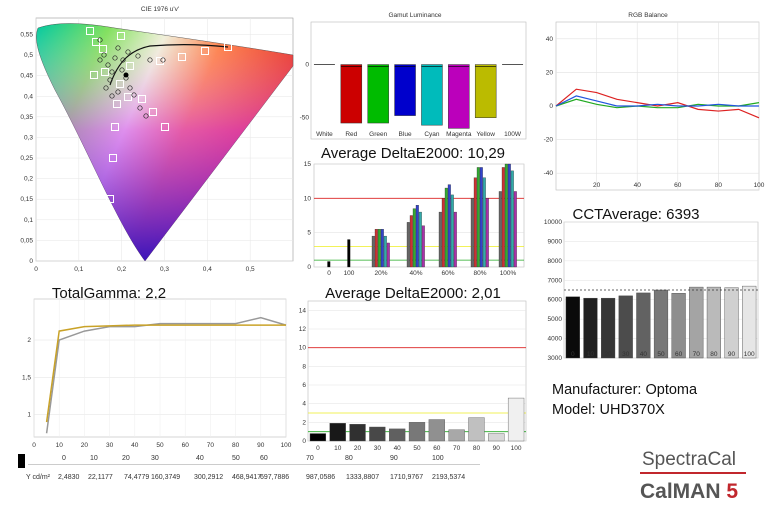 This screenshot has width=770, height=512. What do you see at coordinates (432, 134) in the screenshot?
I see `gamut-x-label: Cyan` at bounding box center [432, 134].